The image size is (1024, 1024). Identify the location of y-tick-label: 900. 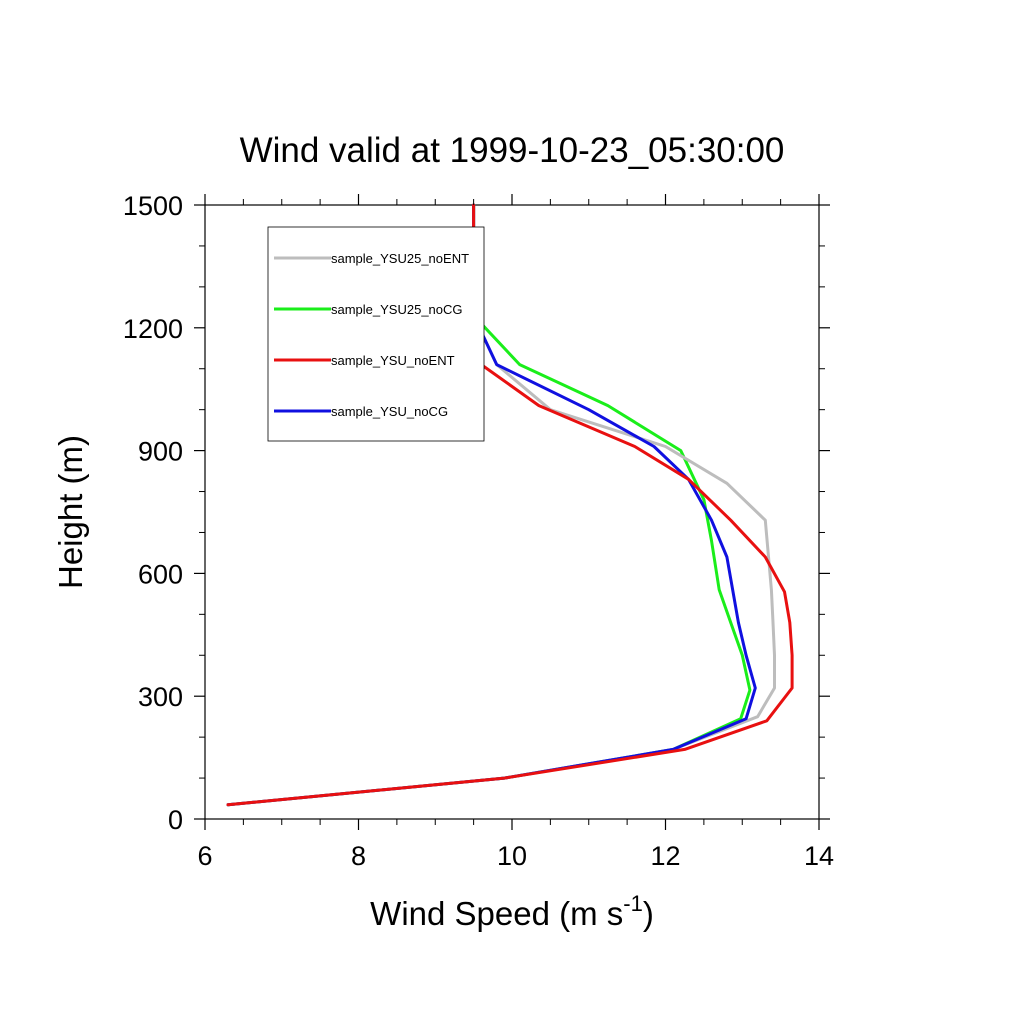
(160, 452).